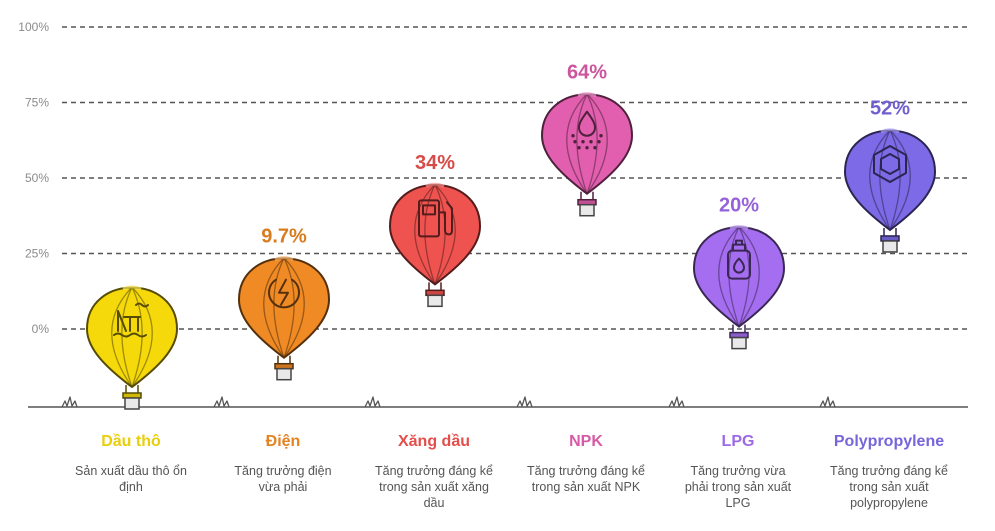 The height and width of the screenshot is (531, 995). What do you see at coordinates (131, 487) in the screenshot?
I see `category-description: định` at bounding box center [131, 487].